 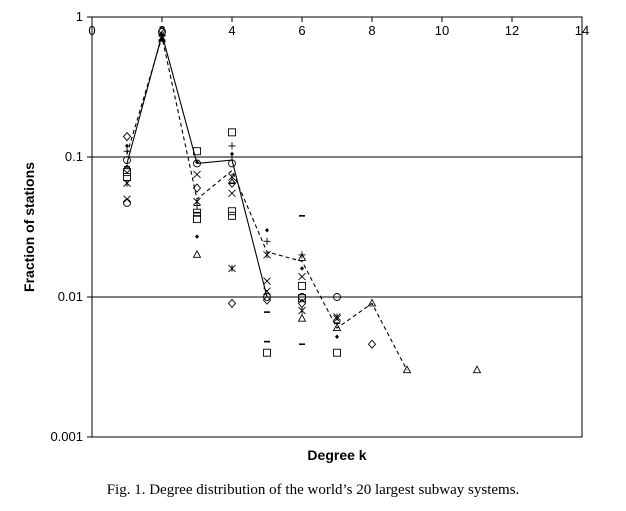 What do you see at coordinates (371, 30) in the screenshot?
I see `x-tick-label: 8` at bounding box center [371, 30].